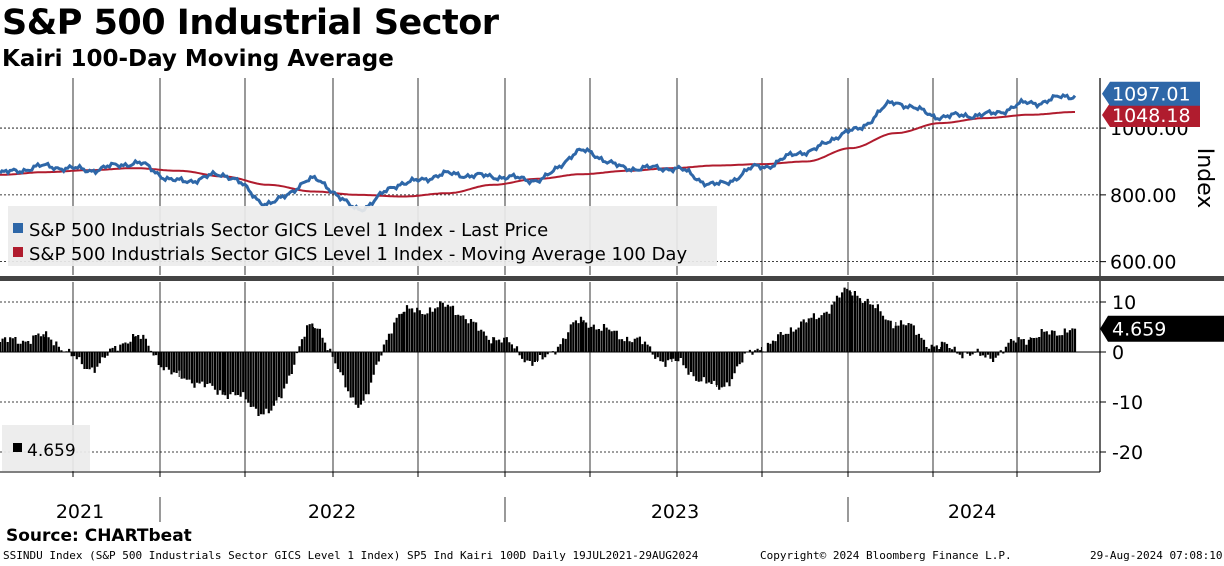 Image resolution: width=1224 pixels, height=566 pixels. Describe the element at coordinates (80, 512) in the screenshot. I see `x-year-label-0: 2021` at that location.